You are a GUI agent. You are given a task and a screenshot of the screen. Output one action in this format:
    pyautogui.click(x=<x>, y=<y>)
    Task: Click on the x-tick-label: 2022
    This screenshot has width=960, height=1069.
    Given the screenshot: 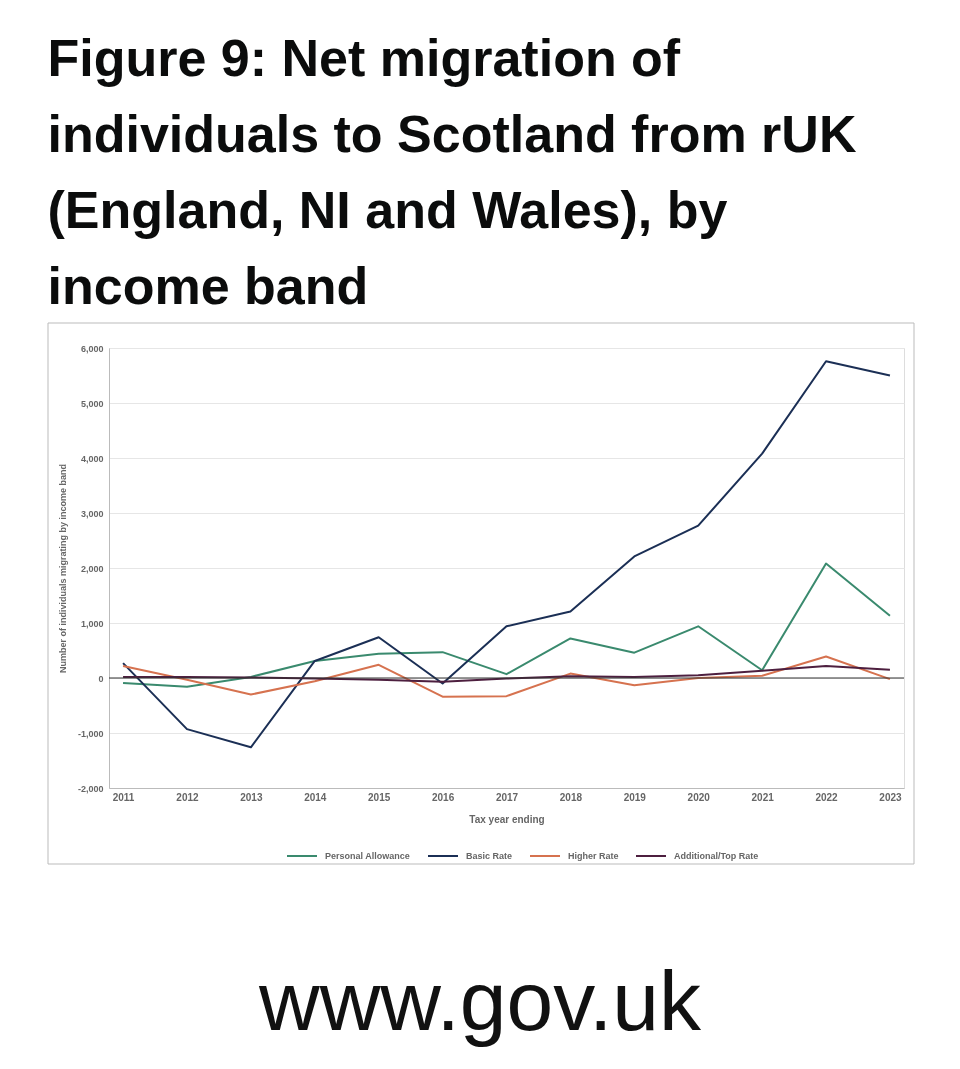 What is the action you would take?
    pyautogui.click(x=827, y=797)
    